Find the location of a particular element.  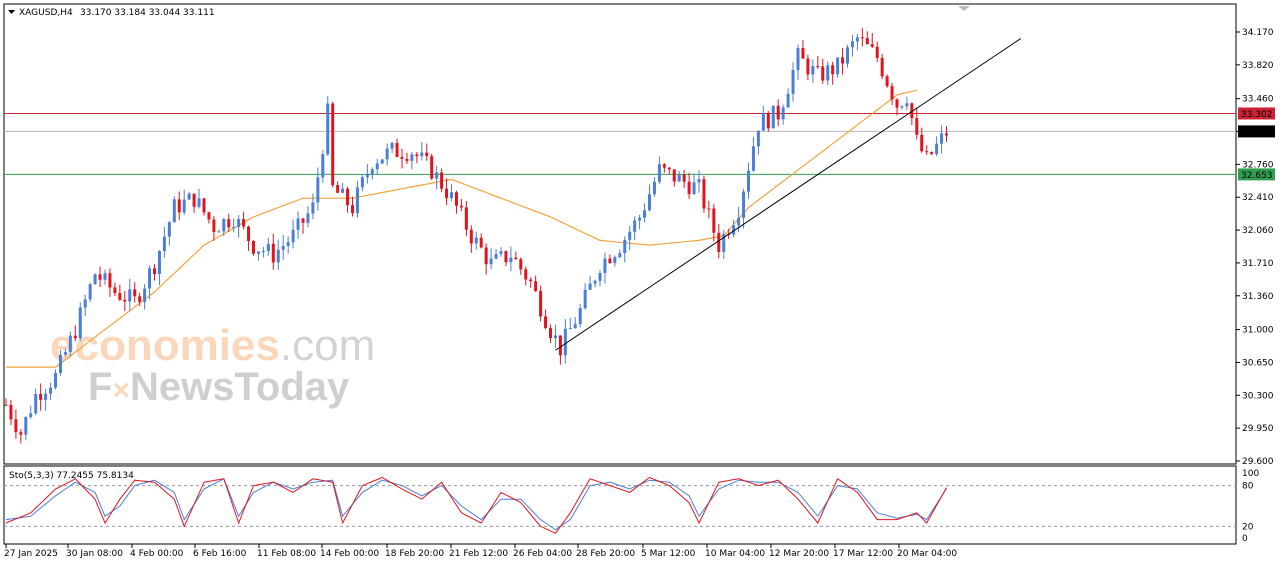

y-axis-label: 30.300 is located at coordinates (1258, 396).